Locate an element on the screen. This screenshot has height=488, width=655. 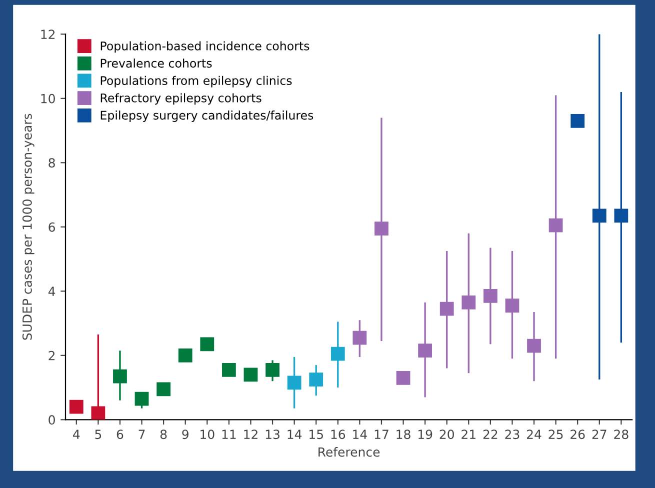
y-tick-label: 0 is located at coordinates (51, 420).